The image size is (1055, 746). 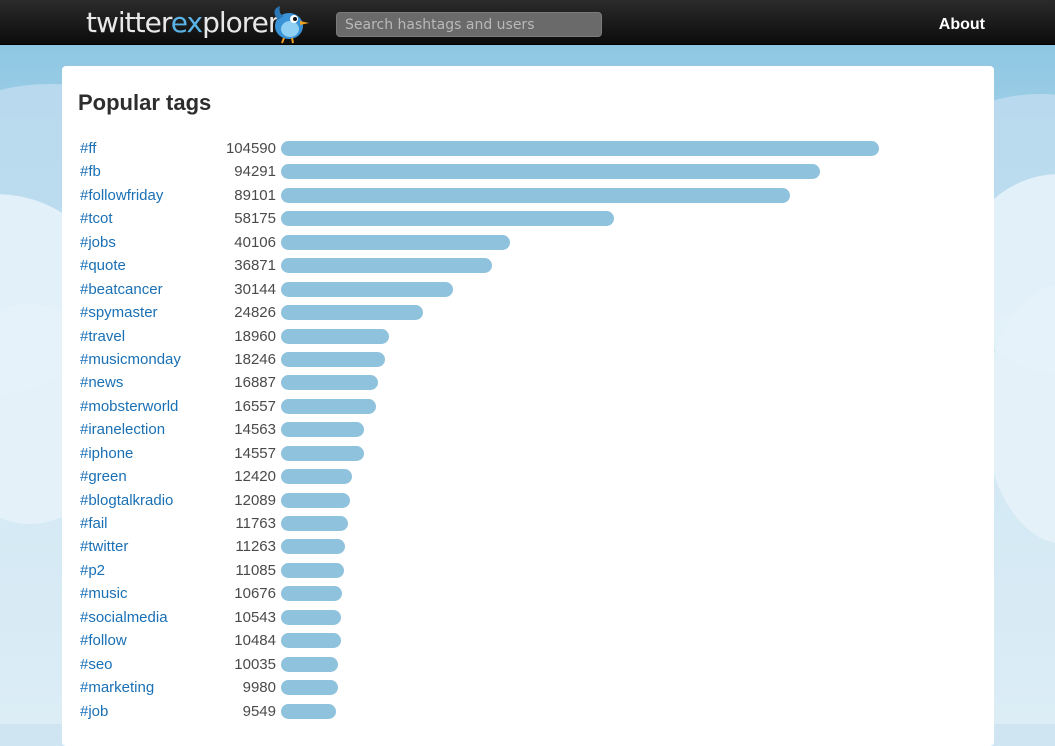 I want to click on tag-link: #followfriday, so click(x=122, y=195).